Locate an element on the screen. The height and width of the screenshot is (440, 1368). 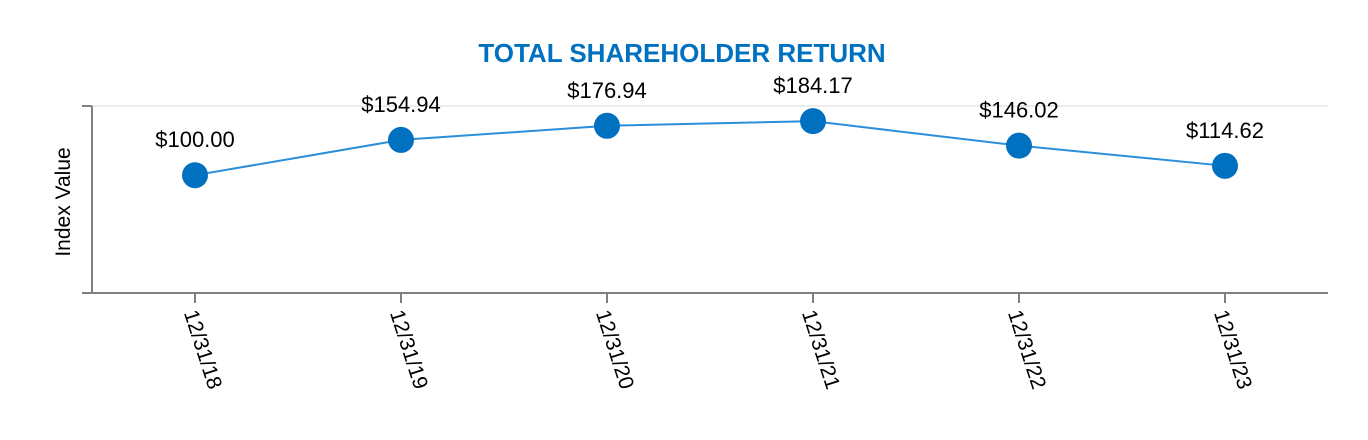
x-tick-label: 12/31/18 is located at coordinates (202, 349).